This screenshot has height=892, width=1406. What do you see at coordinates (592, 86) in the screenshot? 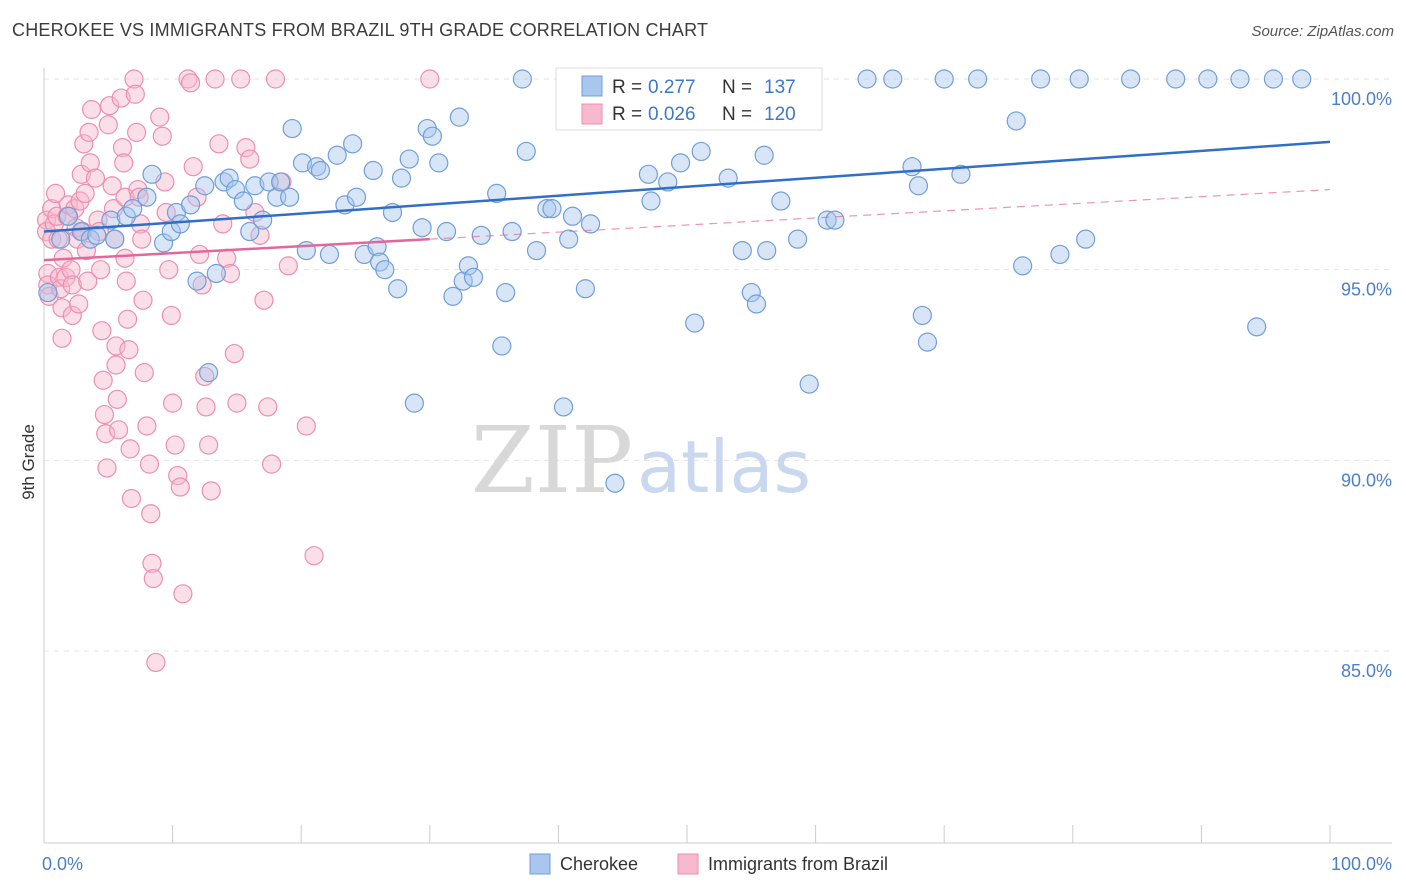
I see `stats-swatch-cherokee` at bounding box center [592, 86].